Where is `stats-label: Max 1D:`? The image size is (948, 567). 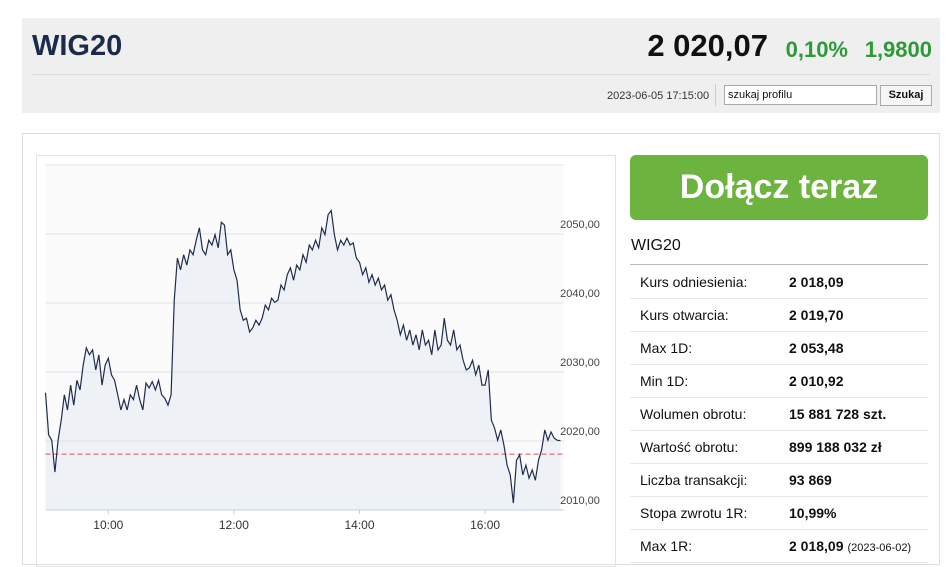
stats-label: Max 1D: is located at coordinates (666, 348).